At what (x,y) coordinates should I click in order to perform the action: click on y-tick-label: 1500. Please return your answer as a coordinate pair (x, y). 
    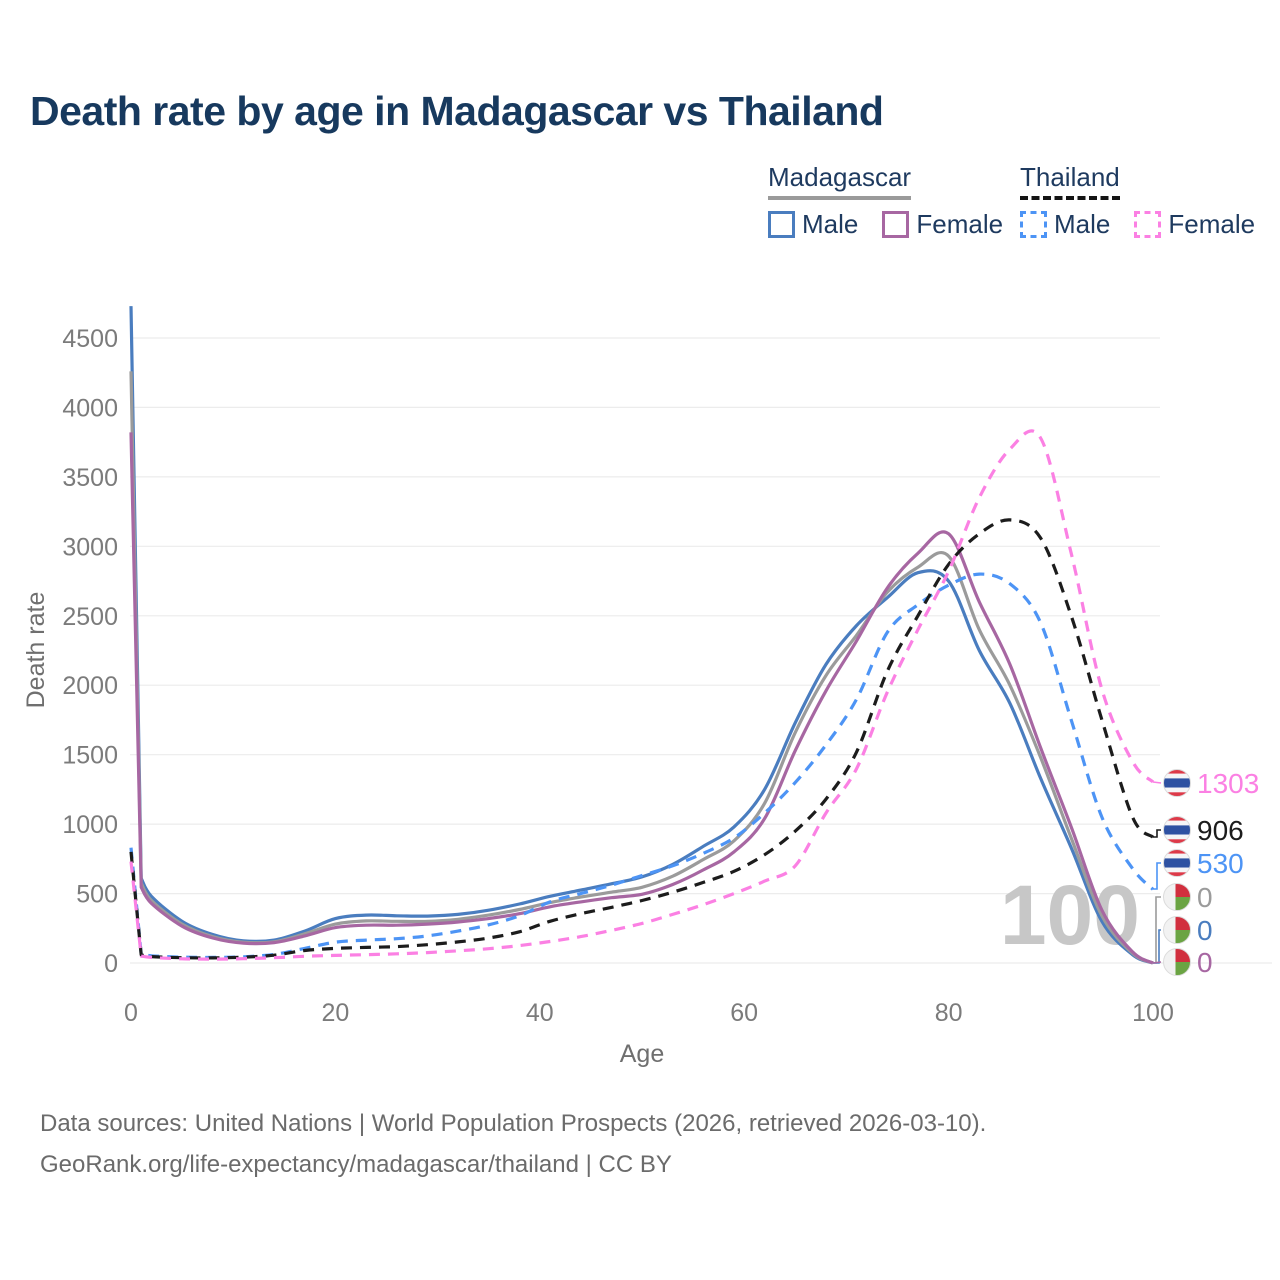
    Looking at the image, I should click on (90, 756).